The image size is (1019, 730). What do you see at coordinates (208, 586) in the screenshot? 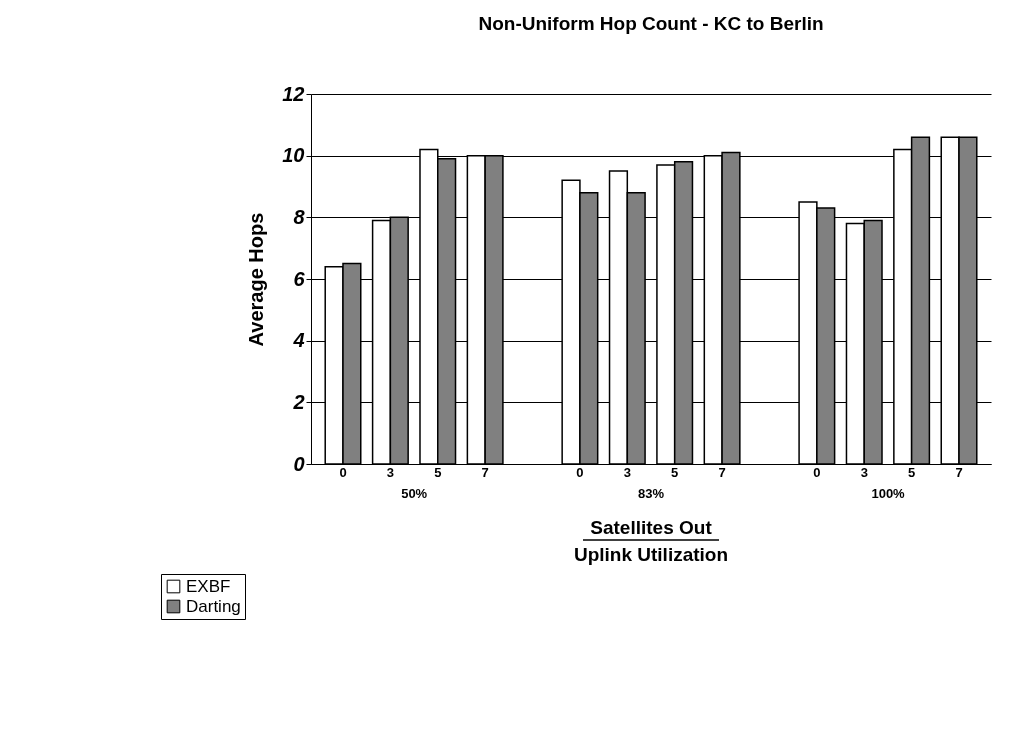
I see `legend-label: EXBF` at bounding box center [208, 586].